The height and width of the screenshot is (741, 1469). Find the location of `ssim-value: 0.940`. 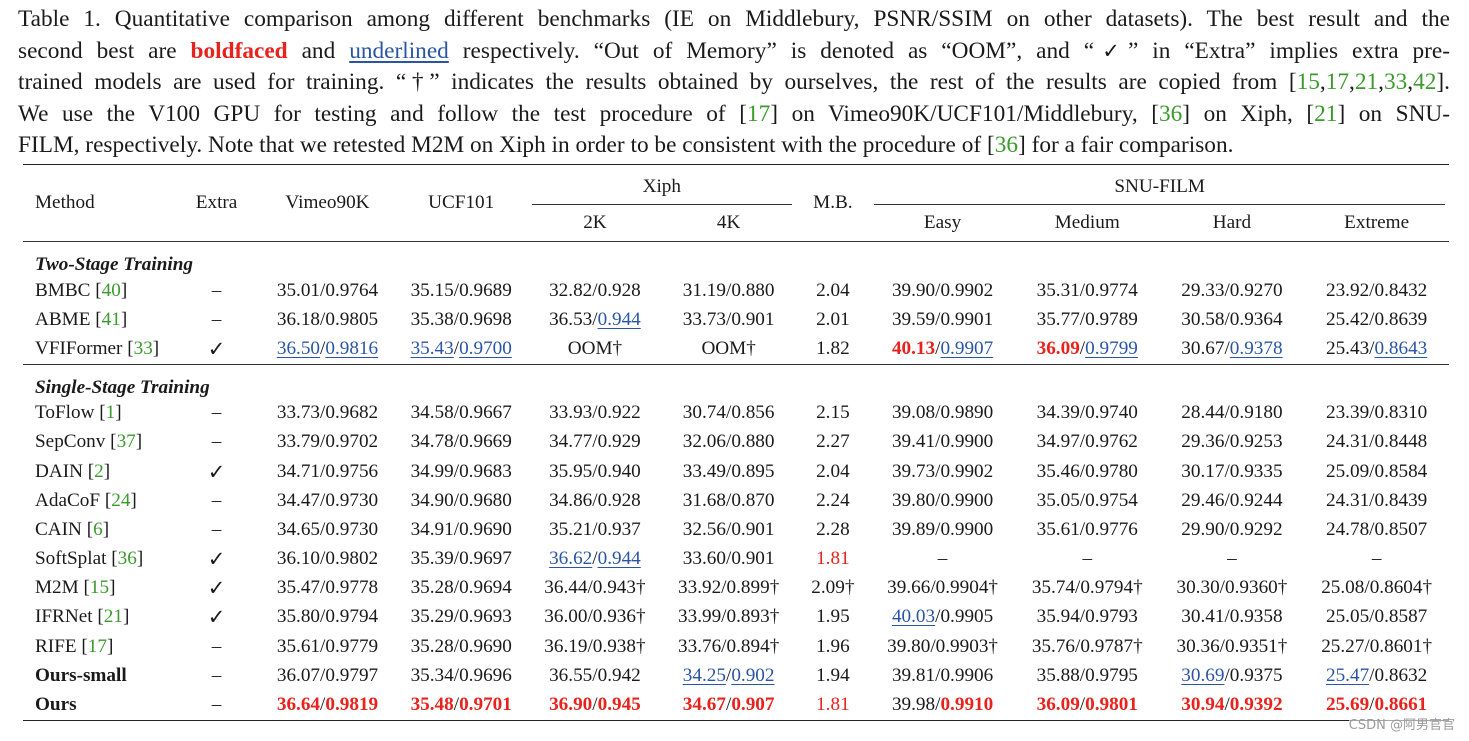

ssim-value: 0.940 is located at coordinates (619, 471).